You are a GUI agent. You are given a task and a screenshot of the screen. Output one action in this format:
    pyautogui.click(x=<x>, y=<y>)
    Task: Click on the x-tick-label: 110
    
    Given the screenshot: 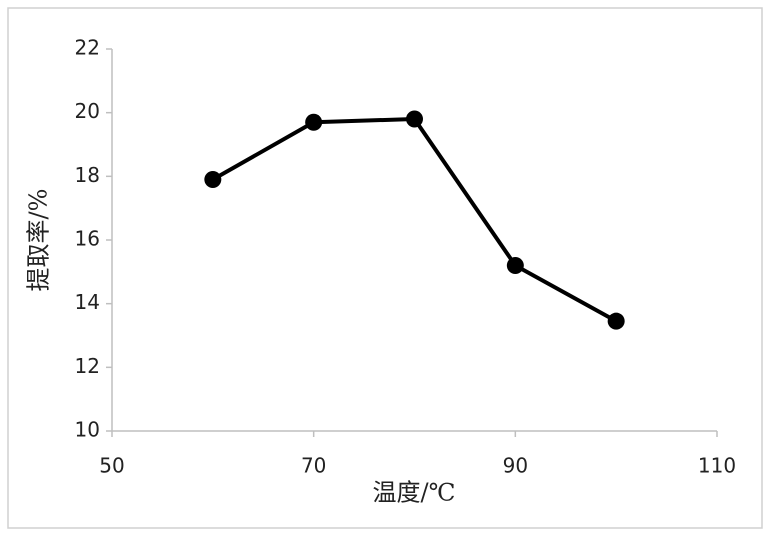 What is the action you would take?
    pyautogui.click(x=717, y=466)
    